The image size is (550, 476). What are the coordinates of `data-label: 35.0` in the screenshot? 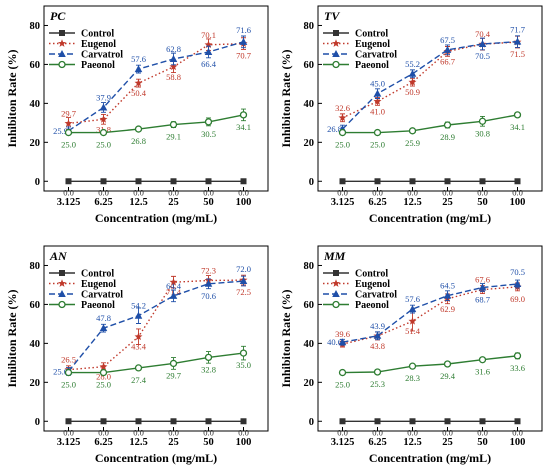 It's located at (243, 365).